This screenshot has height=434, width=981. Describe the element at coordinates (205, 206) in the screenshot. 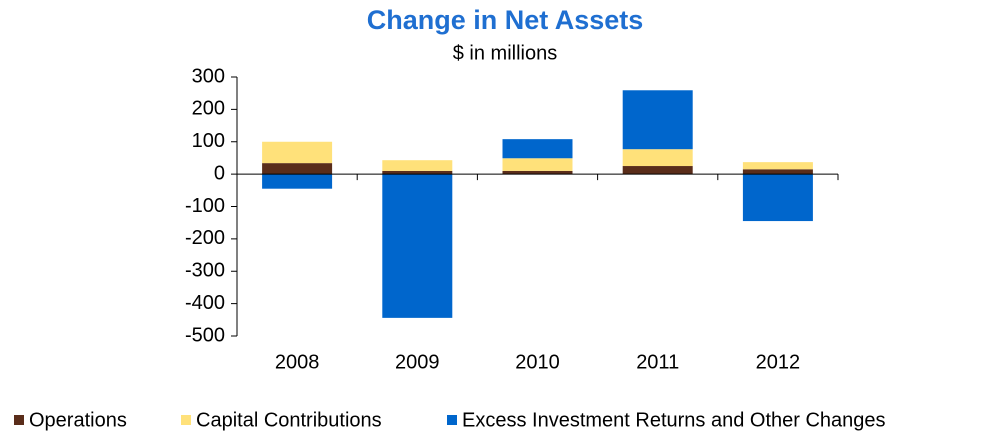

I see `y-tick-label: -100` at that location.